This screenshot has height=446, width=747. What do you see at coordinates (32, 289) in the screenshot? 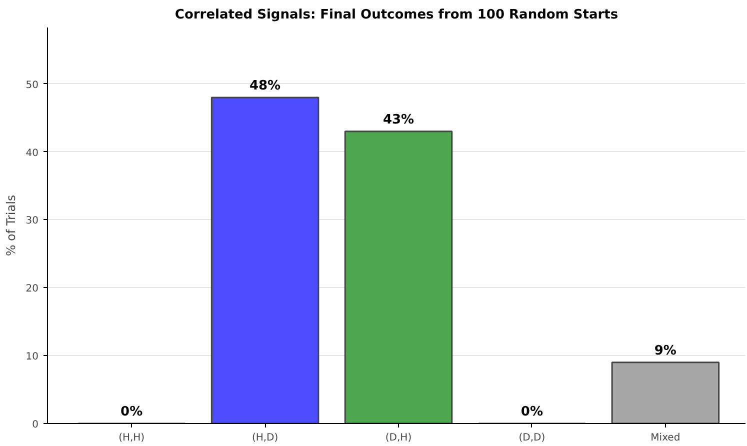
I see `y-tick-label: 20` at bounding box center [32, 289].